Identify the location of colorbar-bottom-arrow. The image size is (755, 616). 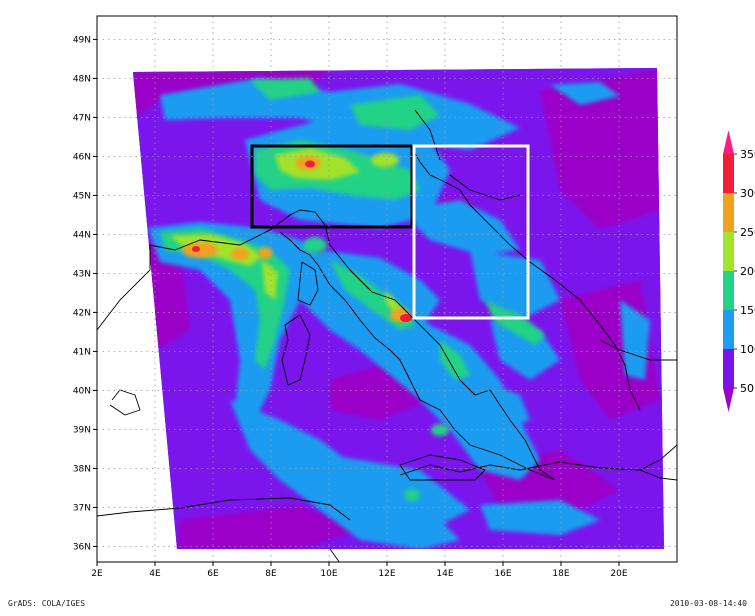
(728, 400).